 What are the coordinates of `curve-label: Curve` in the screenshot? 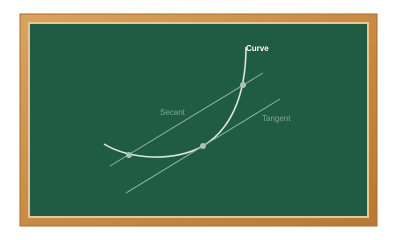 It's located at (257, 48).